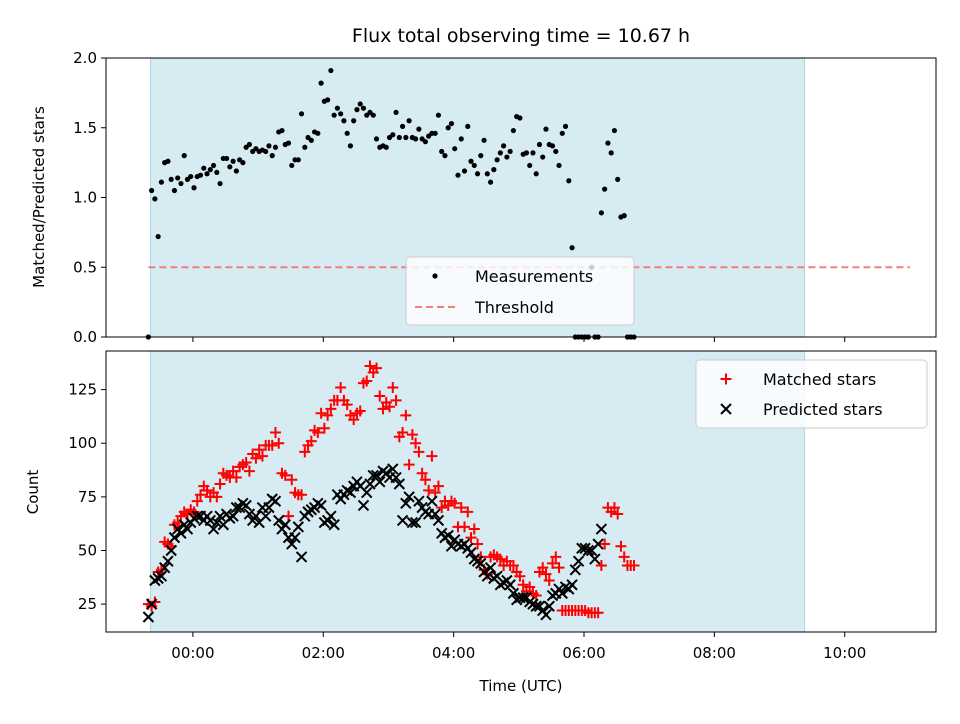 The image size is (960, 724). I want to click on top-y-axis-label: Matched/Predicted stars, so click(39, 197).